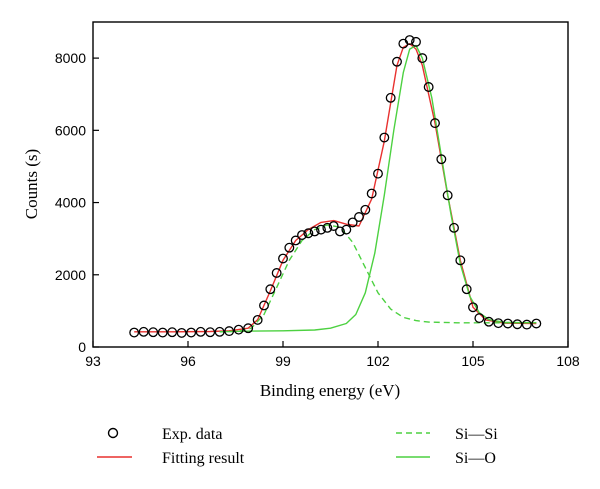 The height and width of the screenshot is (489, 600). What do you see at coordinates (378, 278) in the screenshot?
I see `series-line-si-si` at bounding box center [378, 278].